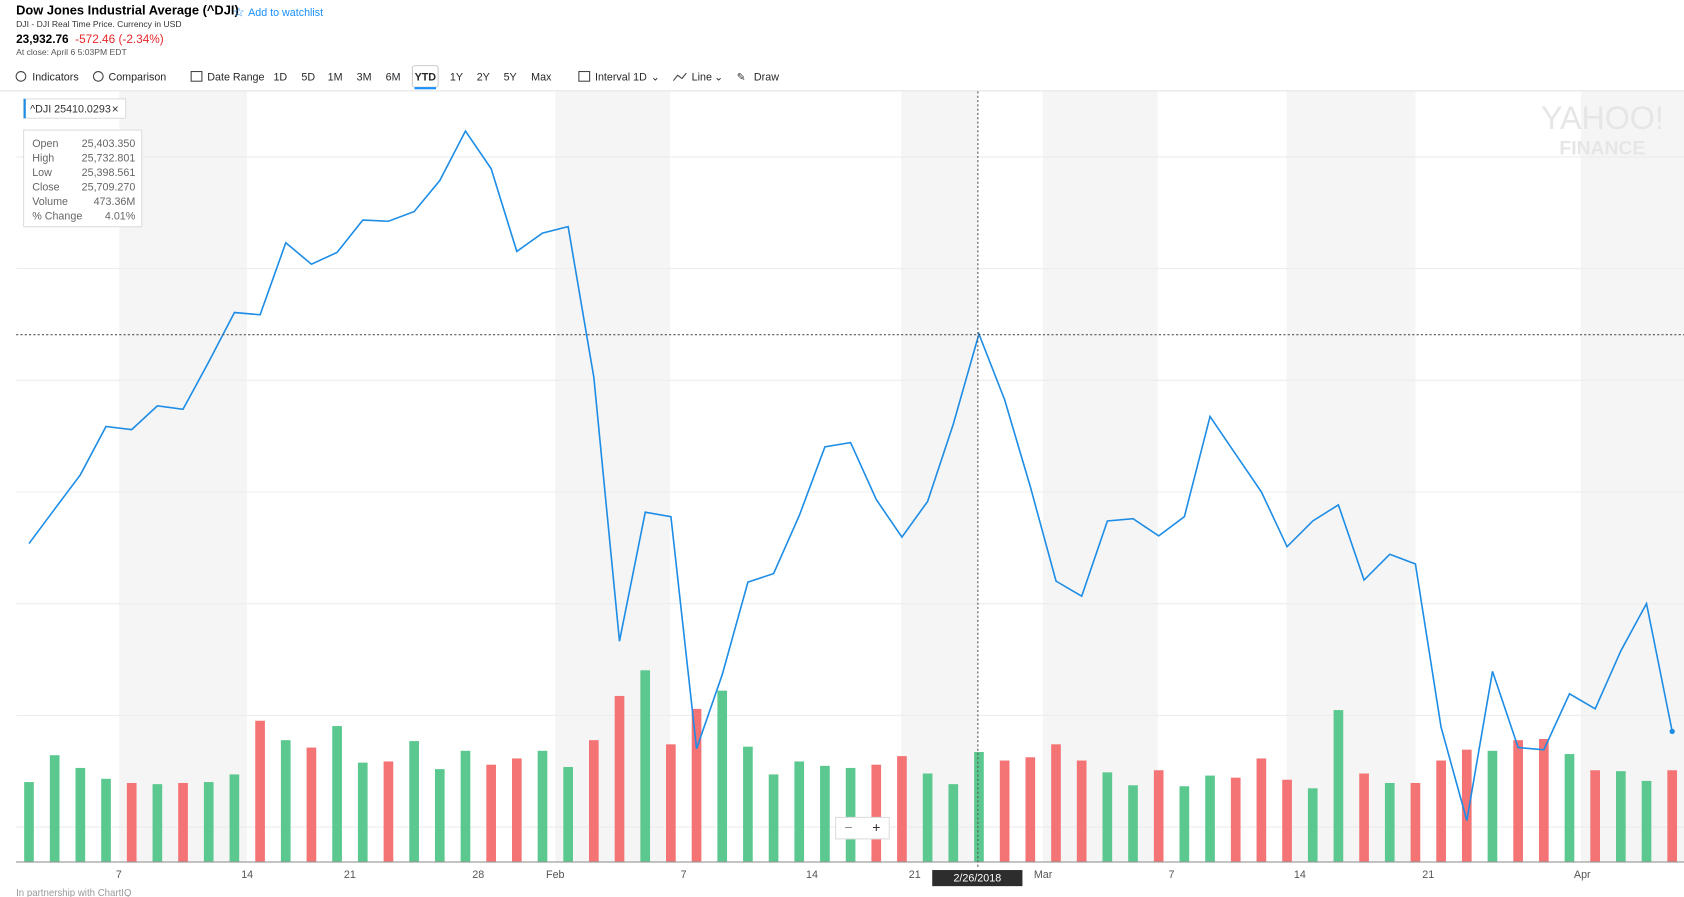  I want to click on tooltip-value: 25,398.561, so click(109, 173).